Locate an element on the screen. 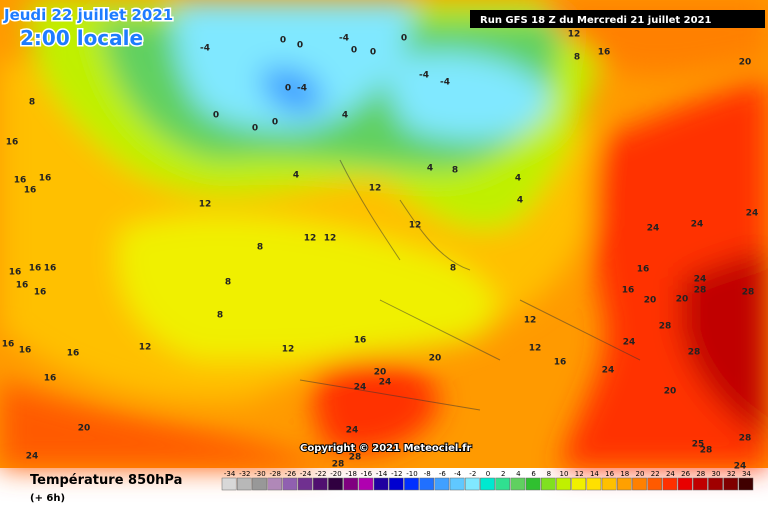 The height and width of the screenshot is (512, 768). scale-tick: 28 is located at coordinates (700, 474).